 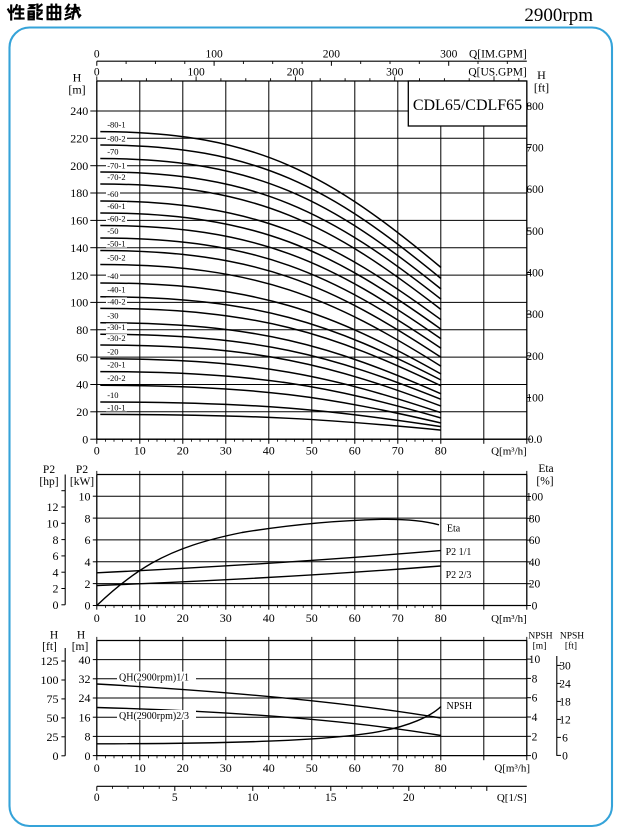 What do you see at coordinates (116, 378) in the screenshot?
I see `svg-text: -20-2` at bounding box center [116, 378].